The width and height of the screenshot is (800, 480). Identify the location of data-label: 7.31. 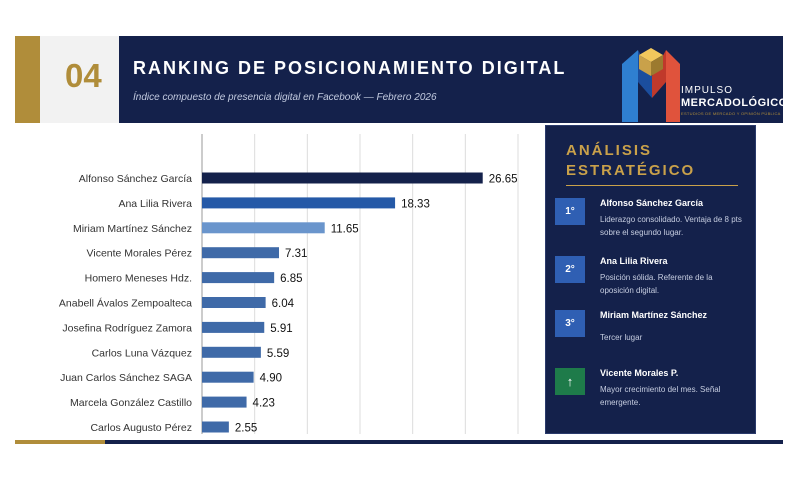
(296, 254).